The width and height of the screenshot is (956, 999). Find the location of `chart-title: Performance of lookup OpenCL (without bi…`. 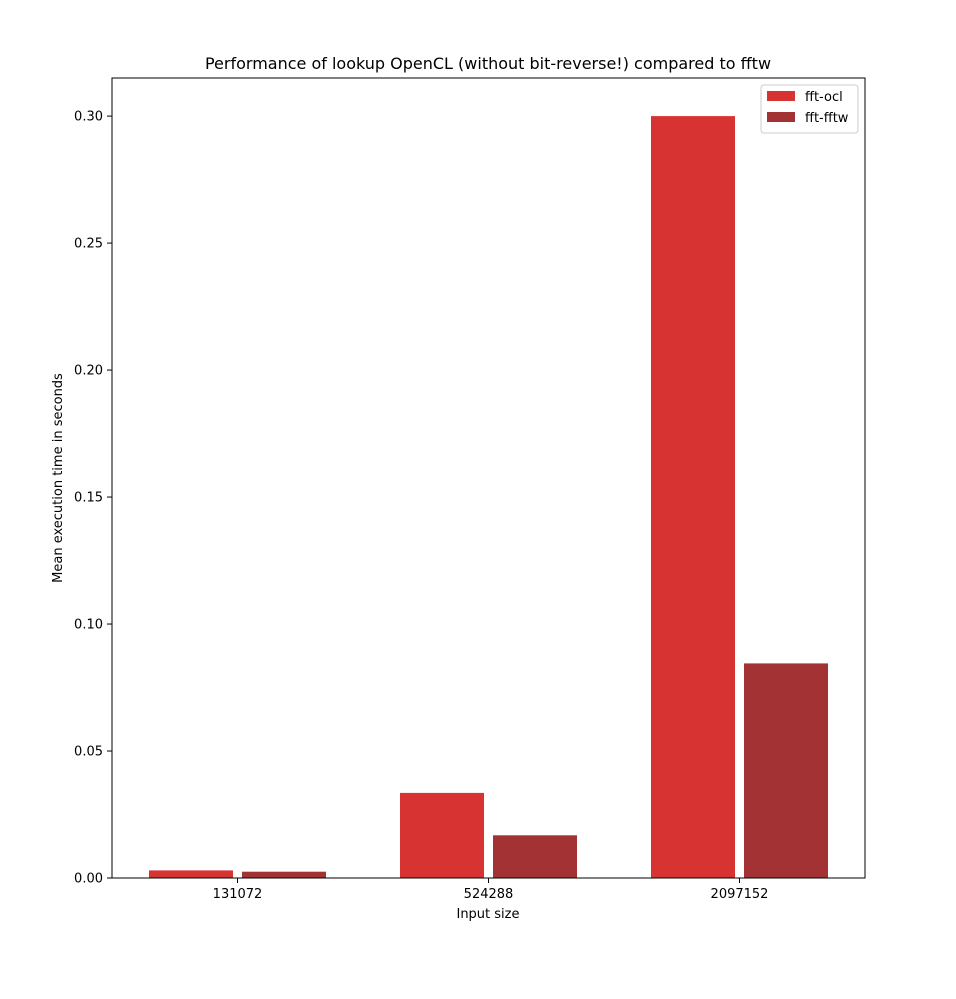

chart-title: Performance of lookup OpenCL (without bi… is located at coordinates (488, 63).